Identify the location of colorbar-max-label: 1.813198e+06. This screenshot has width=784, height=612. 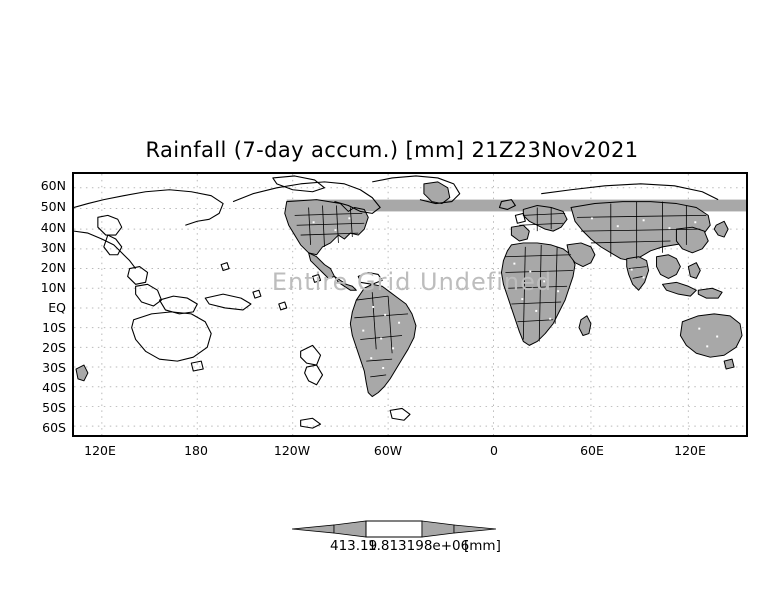
(419, 546).